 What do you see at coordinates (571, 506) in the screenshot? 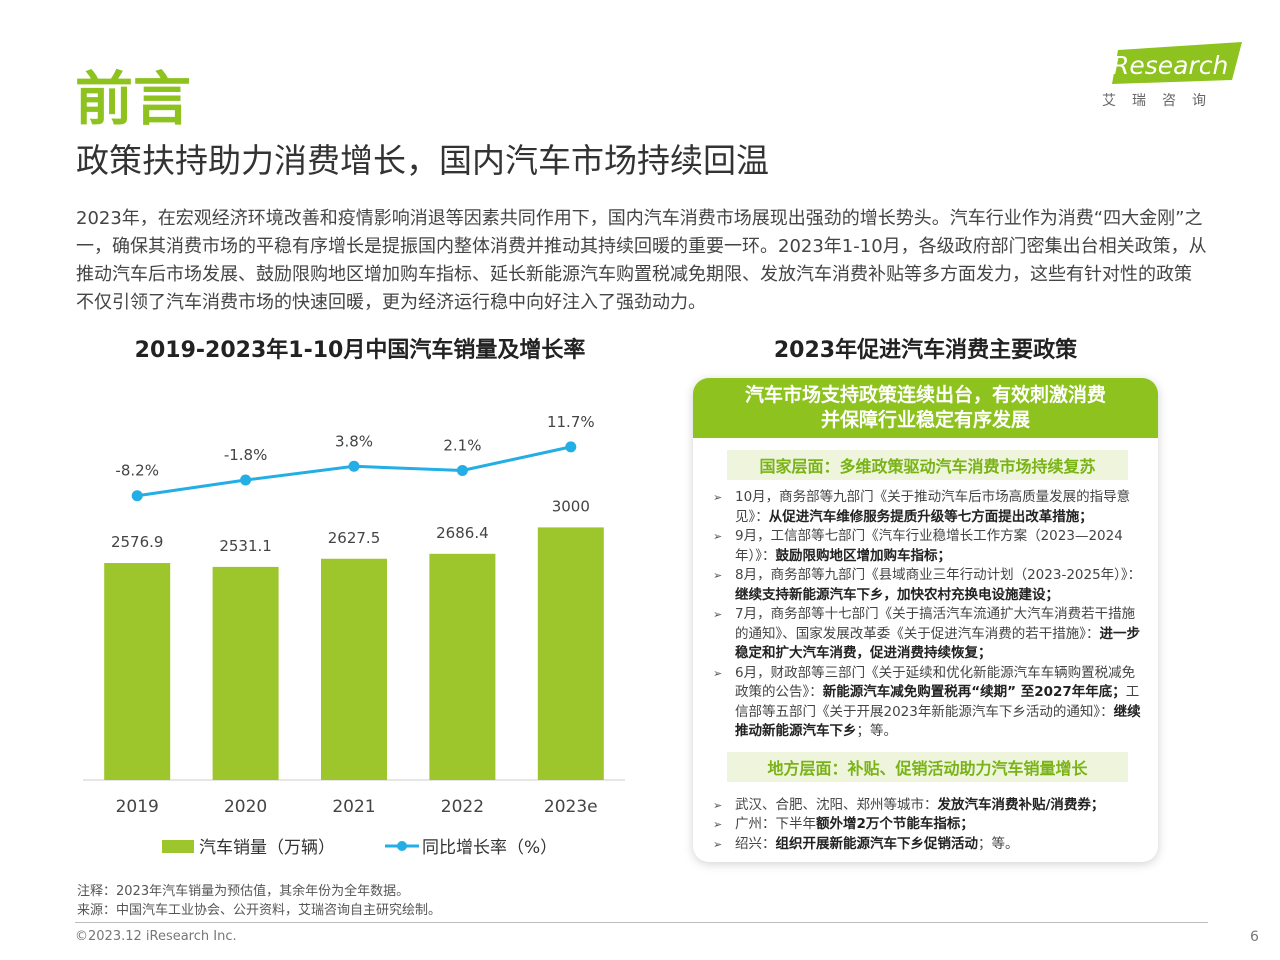
I see `data-label: 3000` at bounding box center [571, 506].